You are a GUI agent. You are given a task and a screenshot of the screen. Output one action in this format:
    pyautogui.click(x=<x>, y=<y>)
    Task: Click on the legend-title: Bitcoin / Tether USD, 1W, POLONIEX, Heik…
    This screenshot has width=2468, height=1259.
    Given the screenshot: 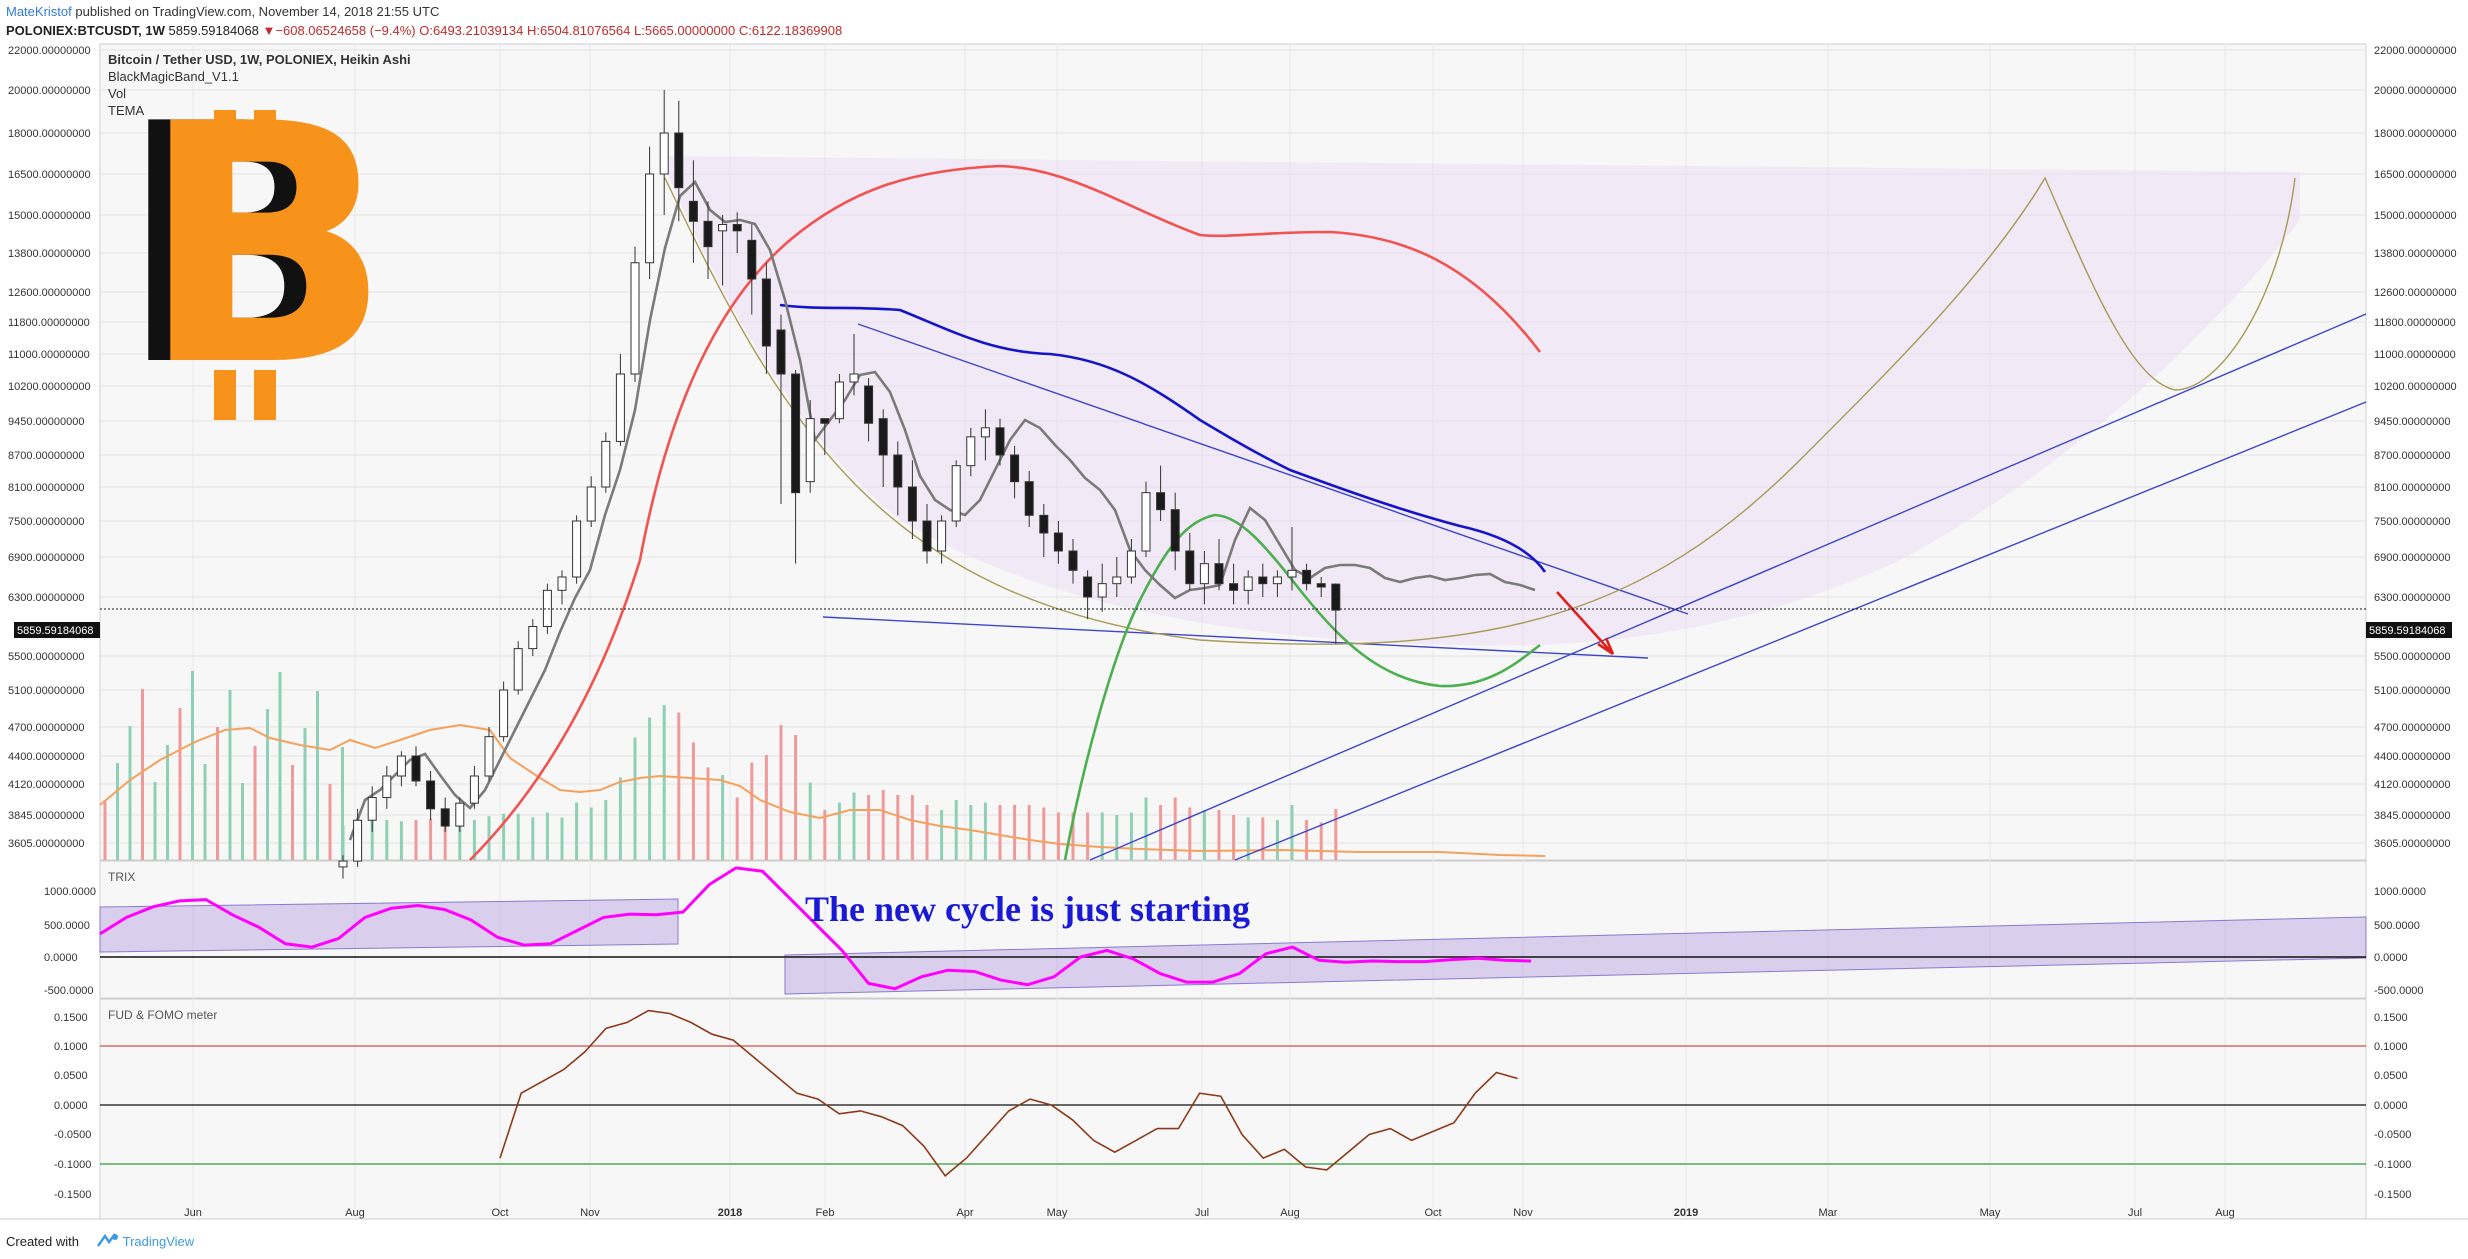 What is the action you would take?
    pyautogui.click(x=259, y=59)
    